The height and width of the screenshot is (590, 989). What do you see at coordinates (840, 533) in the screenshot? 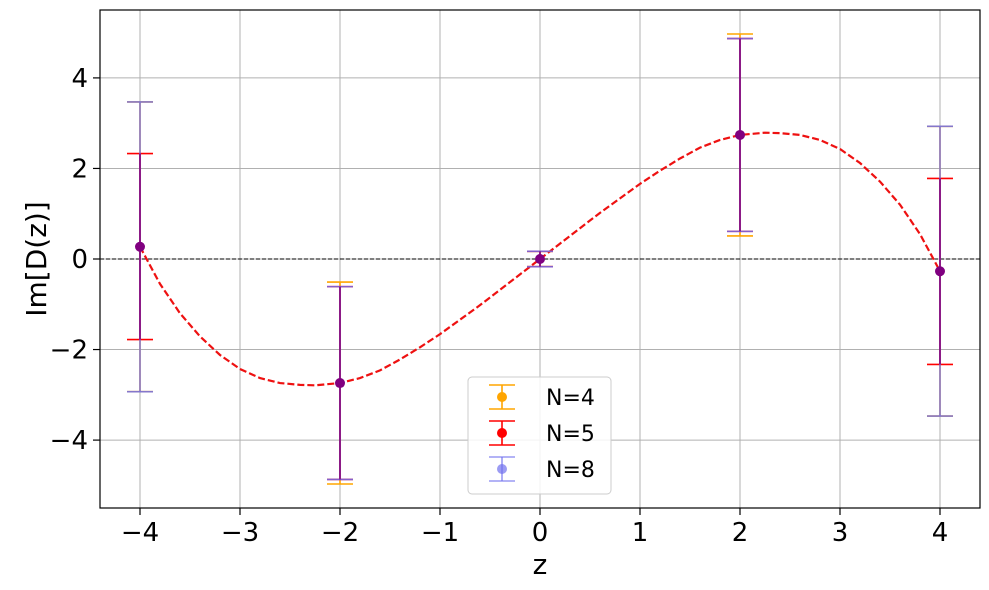
I see `x-tick-label: 3` at bounding box center [840, 533].